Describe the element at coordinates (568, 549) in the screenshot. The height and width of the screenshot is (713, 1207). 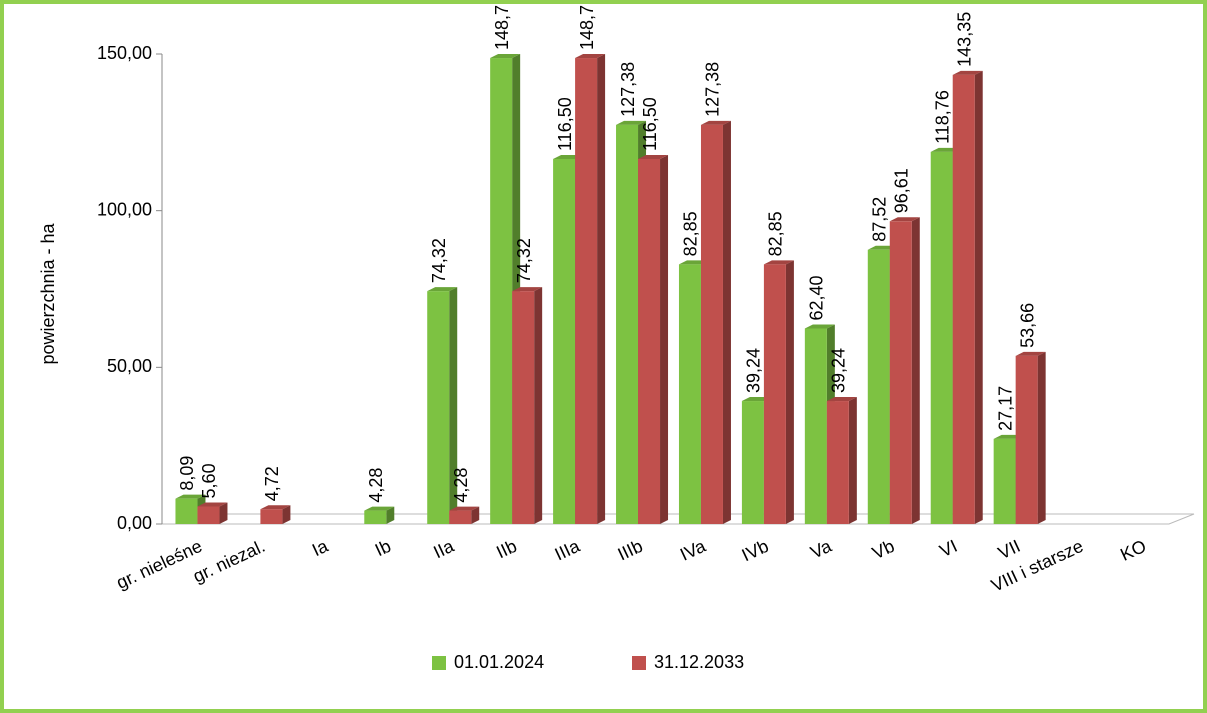
I see `x-tick-label: IIIa` at that location.